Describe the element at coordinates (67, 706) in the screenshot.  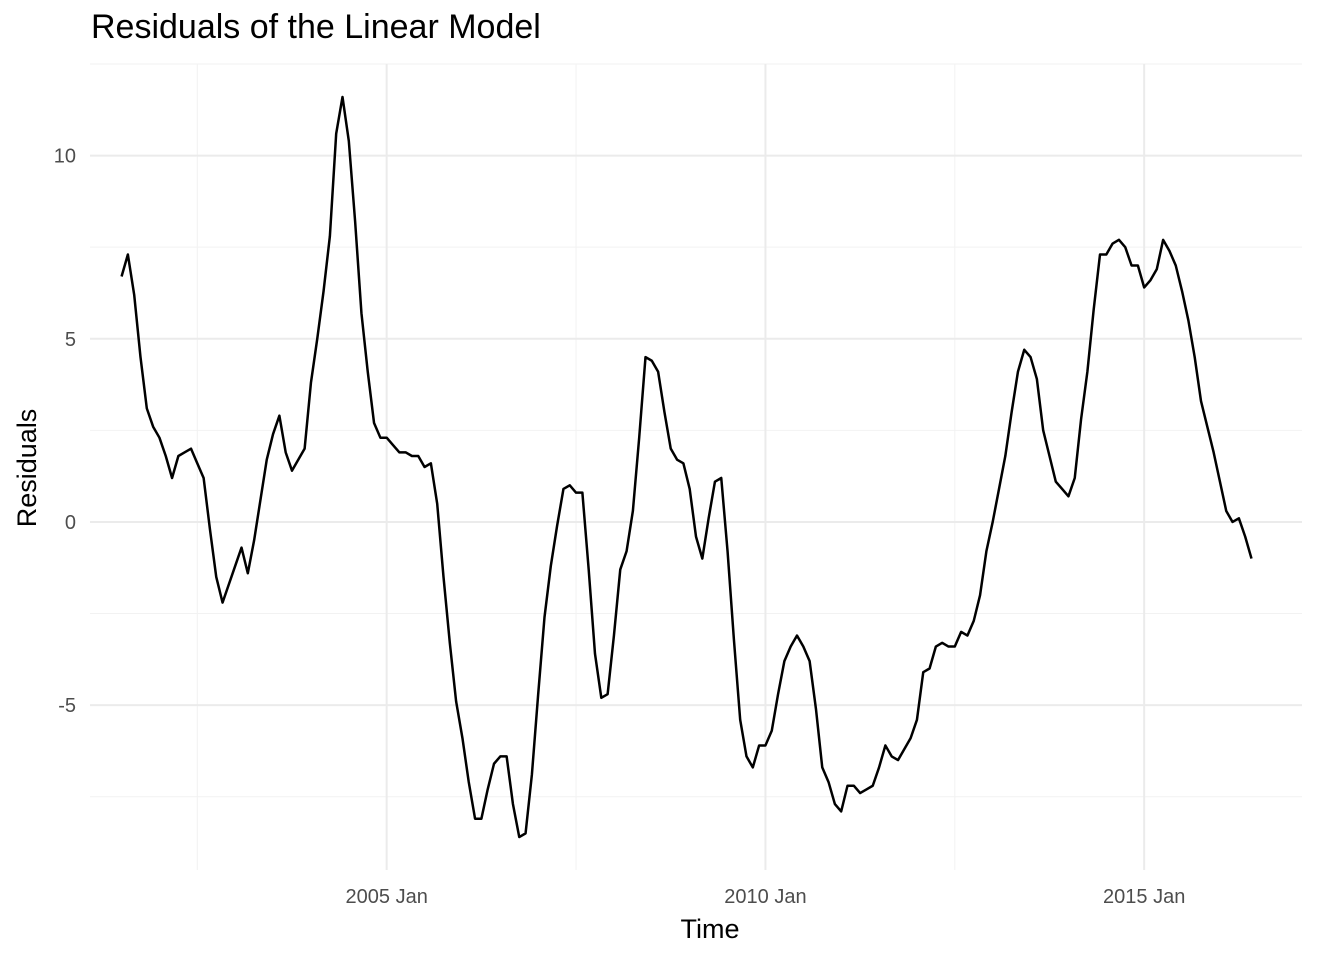
I see `y-tick-label: -5` at that location.